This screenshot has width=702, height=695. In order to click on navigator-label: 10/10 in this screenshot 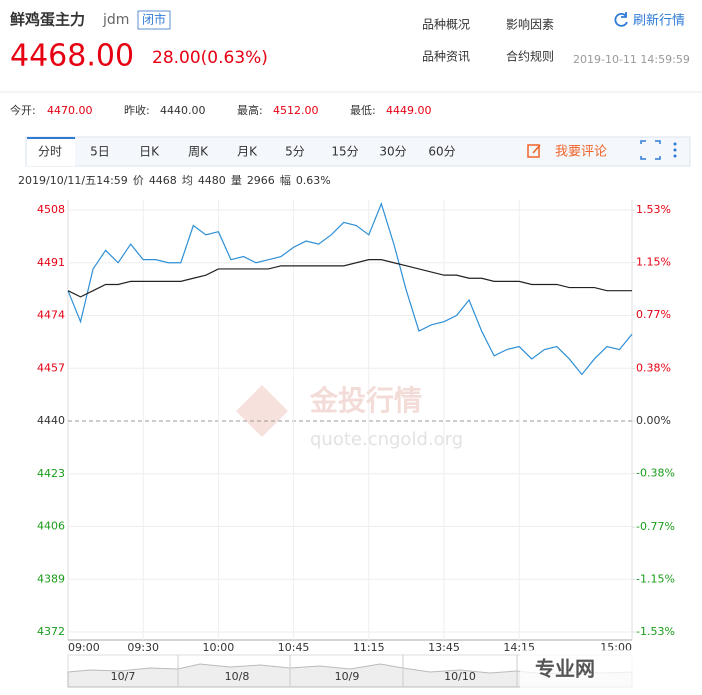, I will do `click(460, 676)`.